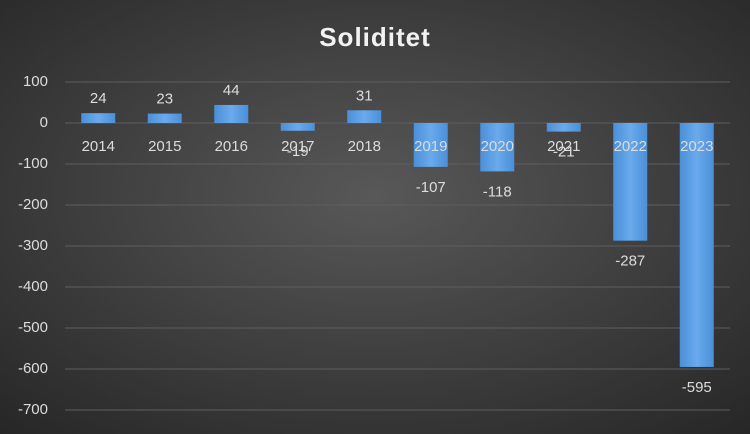 The height and width of the screenshot is (434, 750). What do you see at coordinates (231, 90) in the screenshot?
I see `value-label: 44` at bounding box center [231, 90].